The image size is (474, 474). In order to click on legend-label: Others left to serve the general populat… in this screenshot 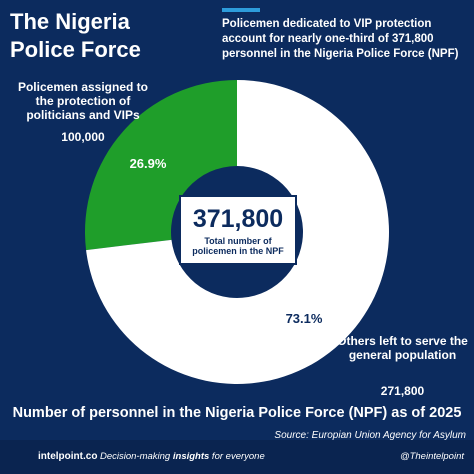, I will do `click(402, 348)`.